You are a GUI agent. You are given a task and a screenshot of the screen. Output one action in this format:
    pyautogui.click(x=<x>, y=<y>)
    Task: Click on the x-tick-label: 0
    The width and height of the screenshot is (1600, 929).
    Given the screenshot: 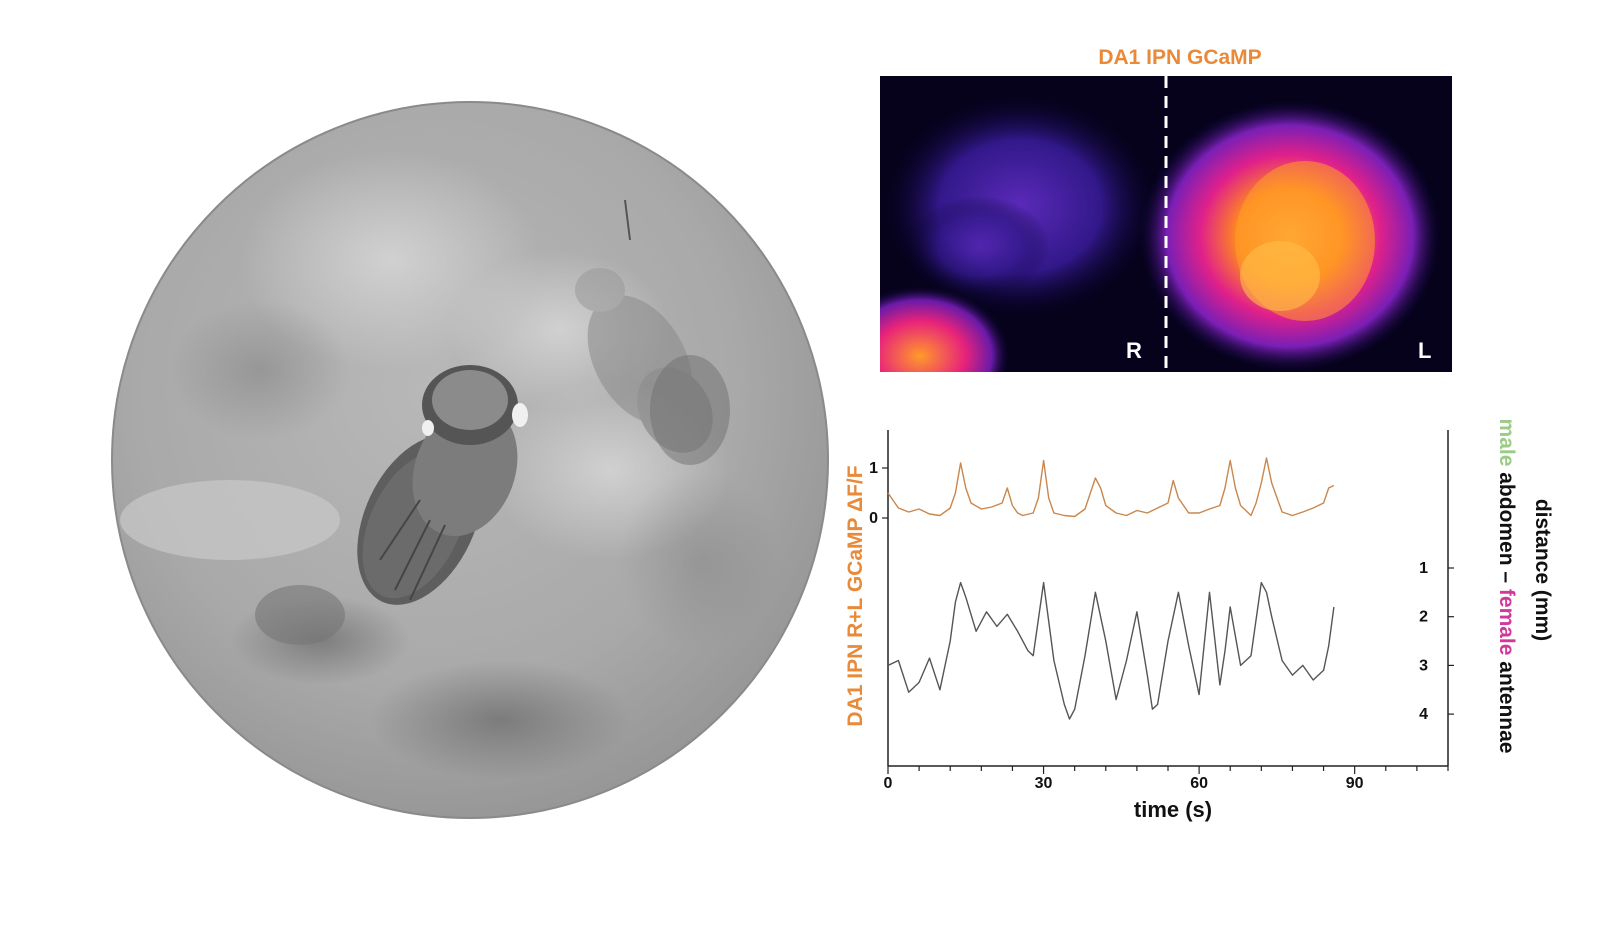 What is the action you would take?
    pyautogui.click(x=888, y=783)
    